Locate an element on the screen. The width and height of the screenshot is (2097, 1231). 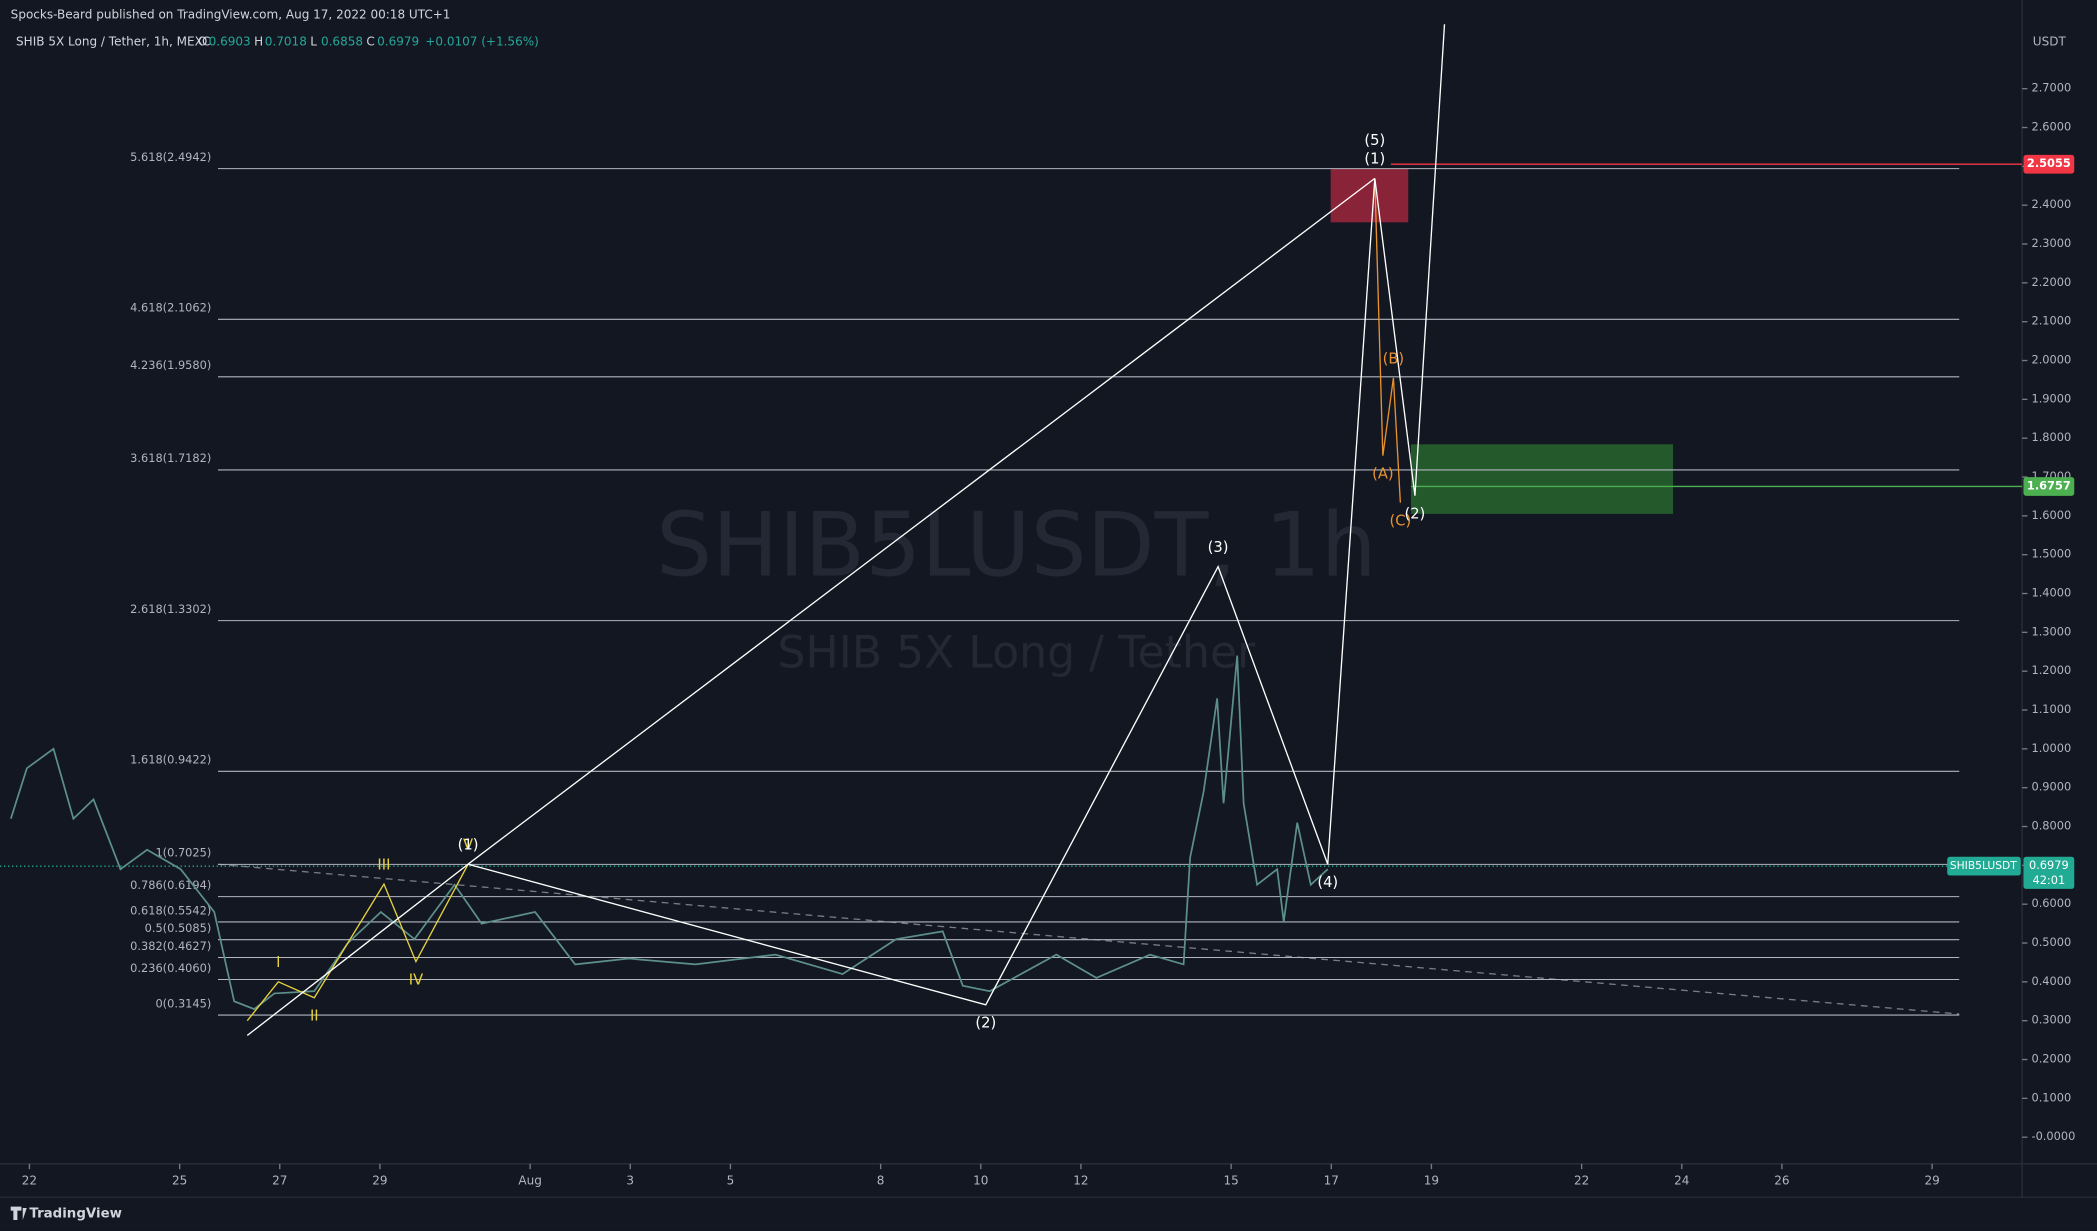
time-tick-label: 3 is located at coordinates (630, 1181).